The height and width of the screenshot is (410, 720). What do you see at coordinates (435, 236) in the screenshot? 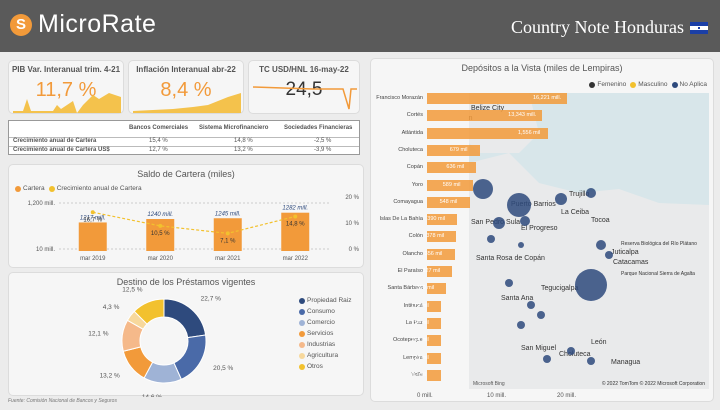
I see `bar-value-label: 378 mil` at bounding box center [435, 236].